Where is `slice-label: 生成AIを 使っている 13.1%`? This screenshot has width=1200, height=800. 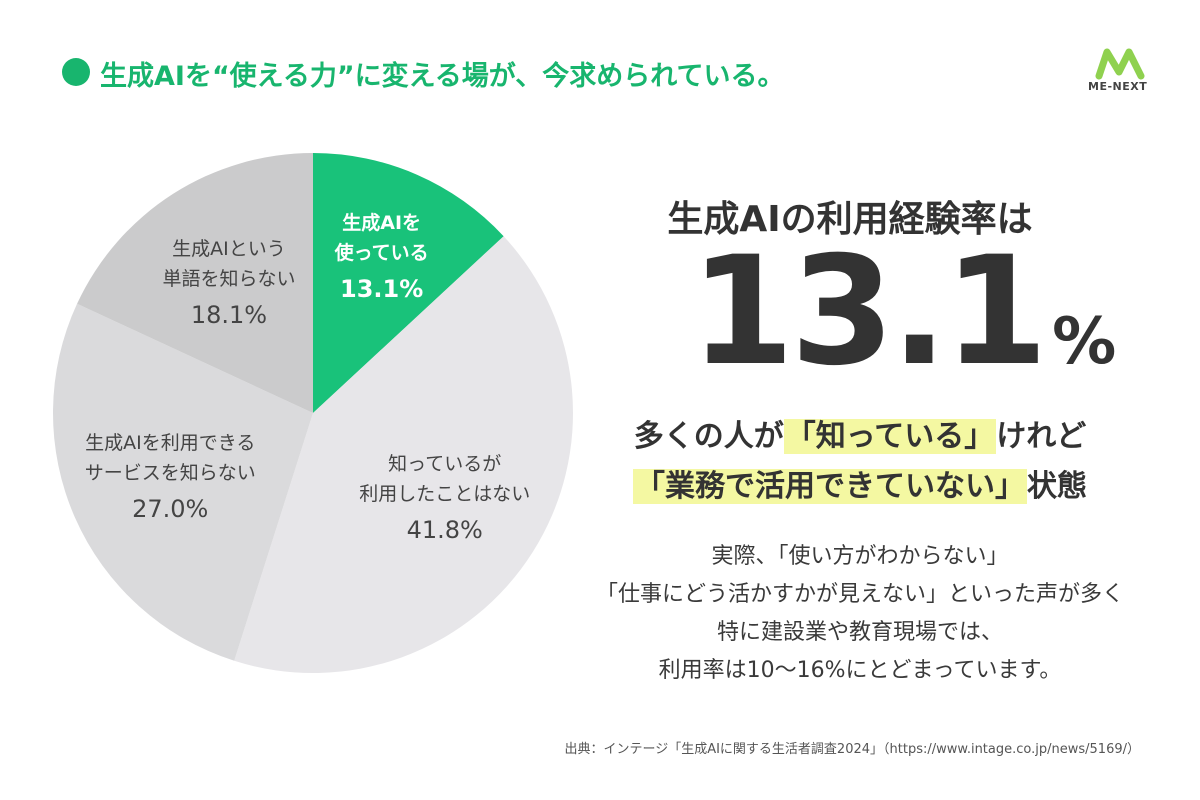
slice-label: 生成AIを 使っている 13.1% is located at coordinates (382, 256).